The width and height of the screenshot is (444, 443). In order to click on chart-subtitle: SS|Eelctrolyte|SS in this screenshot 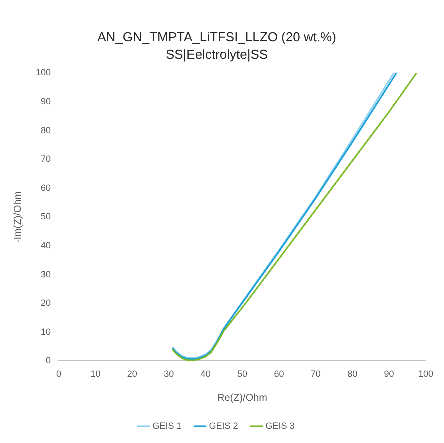, I will do `click(217, 54)`.